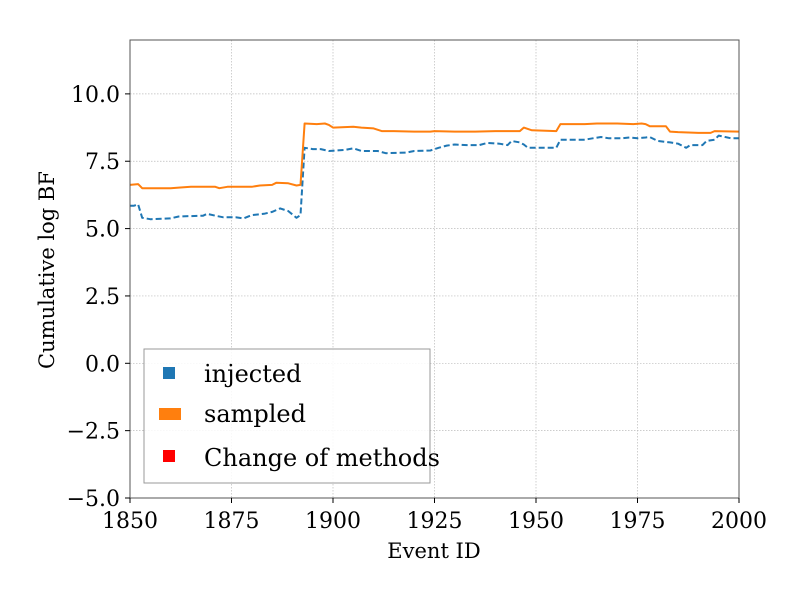 Image resolution: width=800 pixels, height=600 pixels. Describe the element at coordinates (93, 432) in the screenshot. I see `y-tick-label: −2.5` at that location.